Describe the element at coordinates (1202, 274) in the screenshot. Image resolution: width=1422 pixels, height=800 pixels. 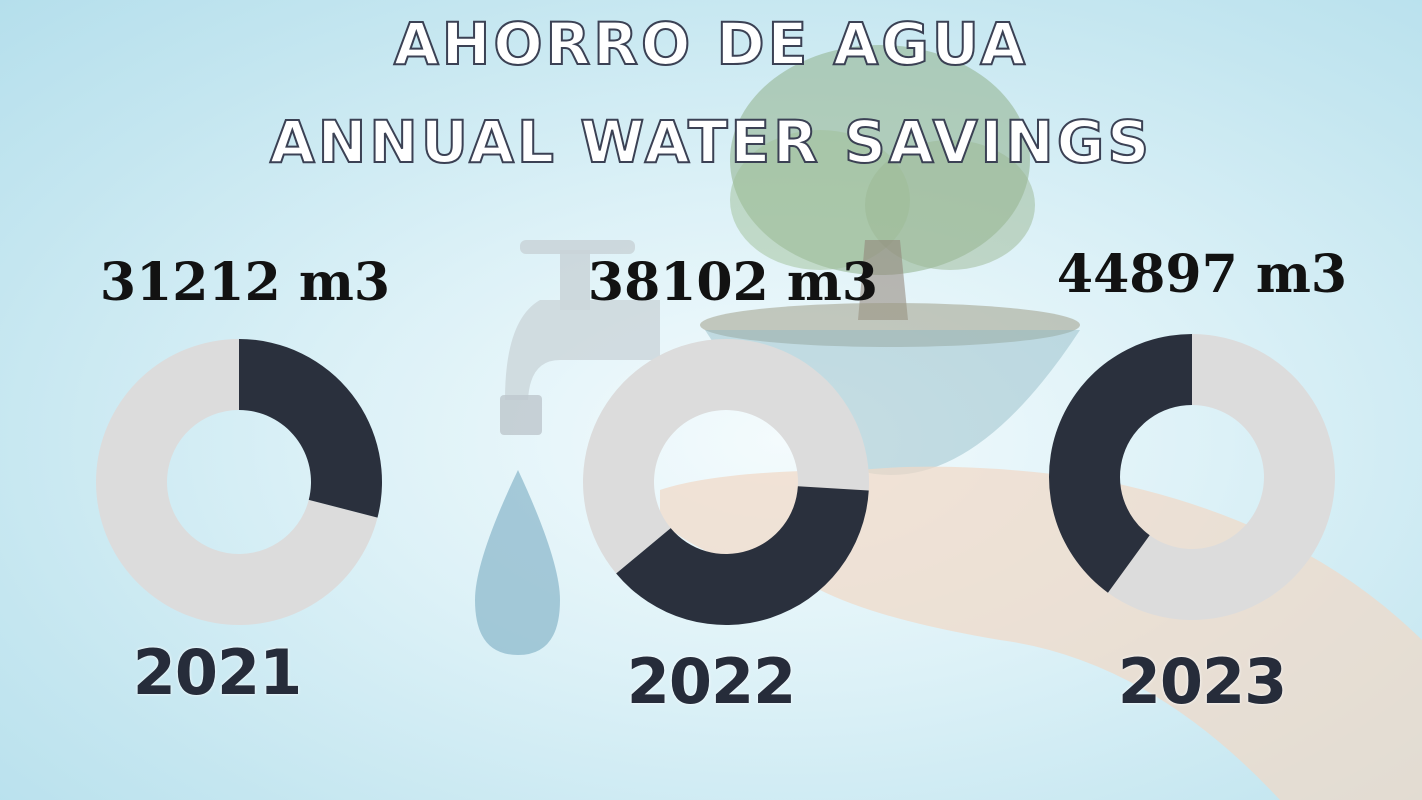
I see `value-label-2023: 44897 m3` at that location.